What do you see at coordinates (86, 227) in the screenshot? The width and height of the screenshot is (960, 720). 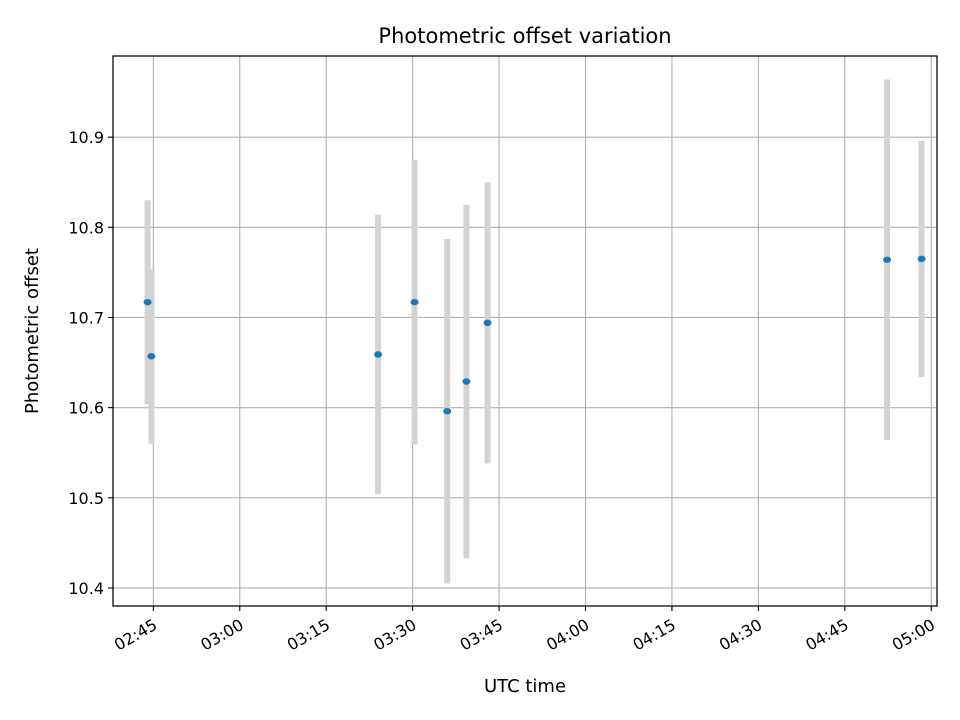 I see `y-tick-label: 10.8` at bounding box center [86, 227].